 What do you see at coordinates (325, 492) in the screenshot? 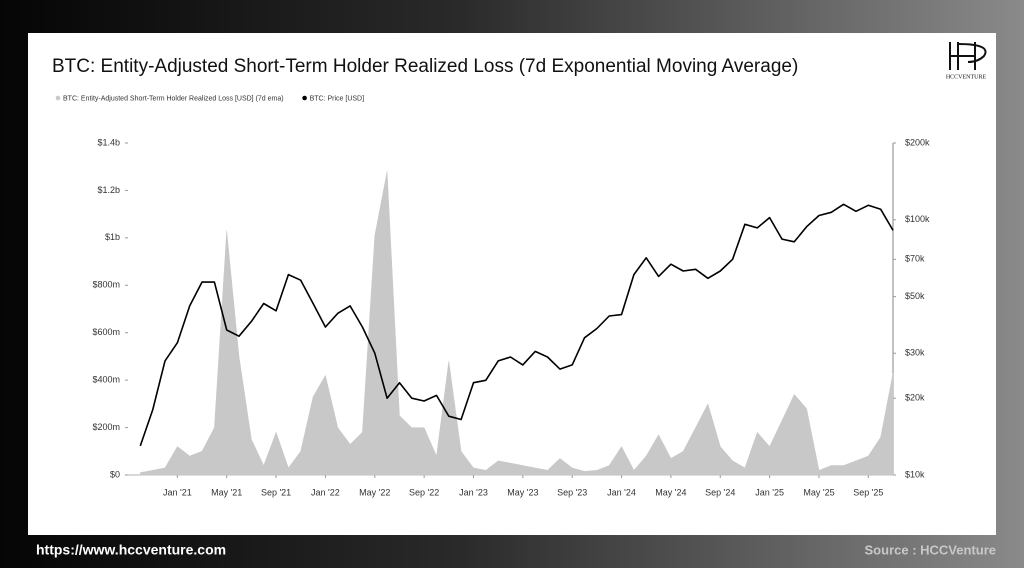
I see `x-tick-label: Jan '22` at bounding box center [325, 492].